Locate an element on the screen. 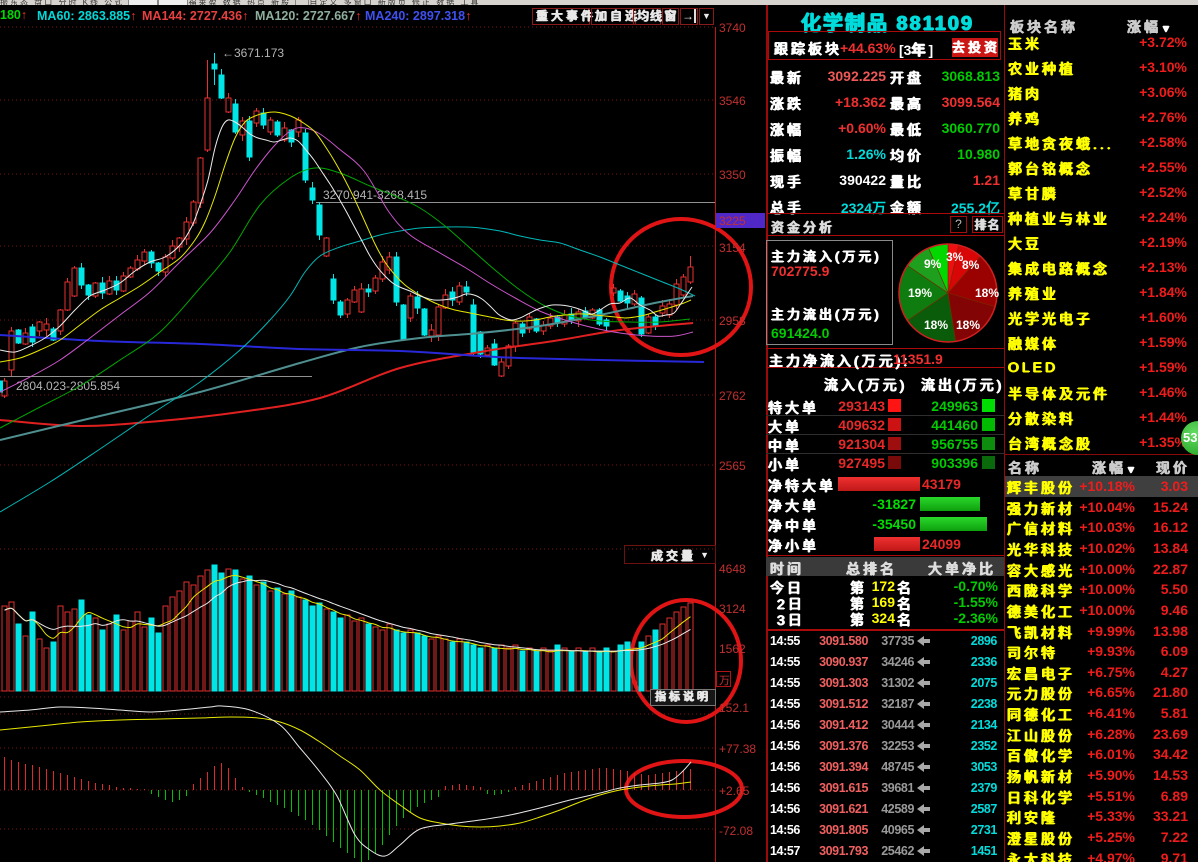  svg-text: 3350 is located at coordinates (732, 175).